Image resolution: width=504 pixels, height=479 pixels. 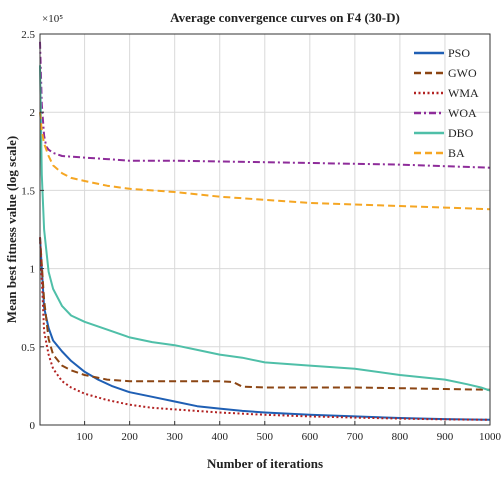 I want to click on x-tick-label: 700, so click(x=355, y=437).